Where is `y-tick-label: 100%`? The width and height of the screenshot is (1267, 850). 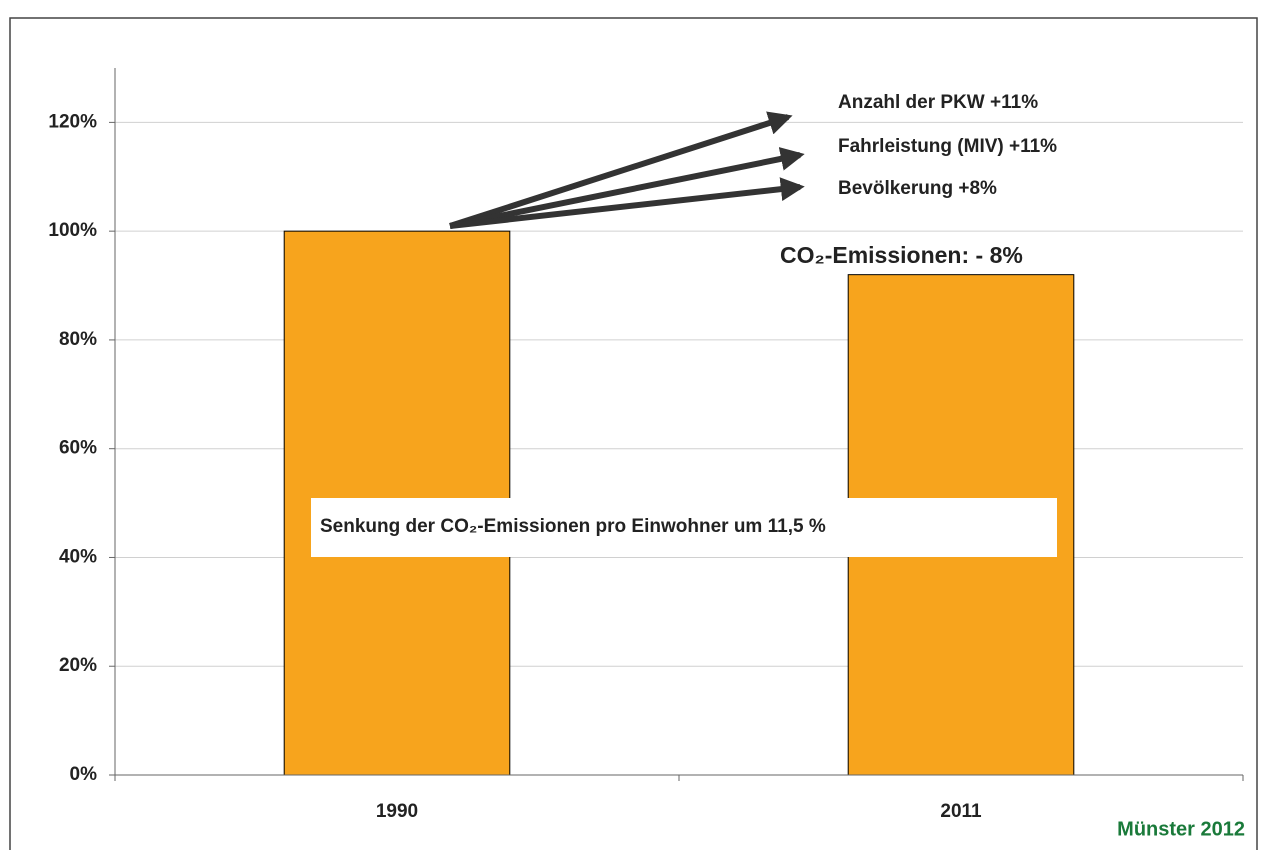 y-tick-label: 100% is located at coordinates (72, 230).